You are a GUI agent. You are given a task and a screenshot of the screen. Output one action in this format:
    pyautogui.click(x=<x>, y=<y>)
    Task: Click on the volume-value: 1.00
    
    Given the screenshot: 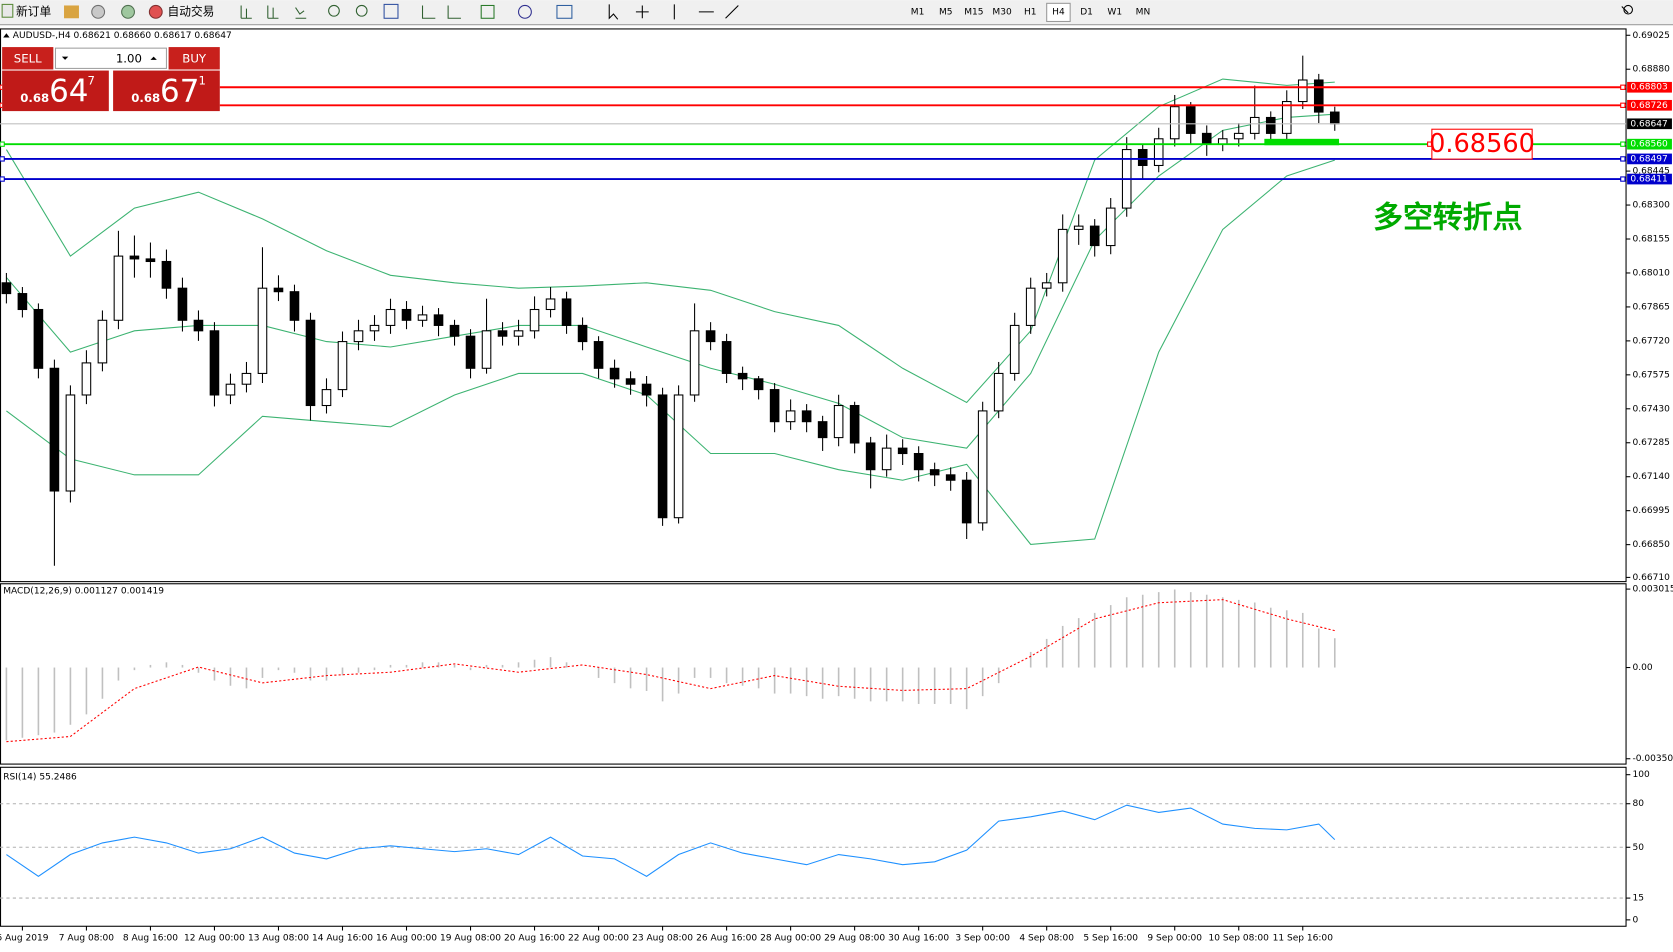 What is the action you would take?
    pyautogui.click(x=129, y=58)
    